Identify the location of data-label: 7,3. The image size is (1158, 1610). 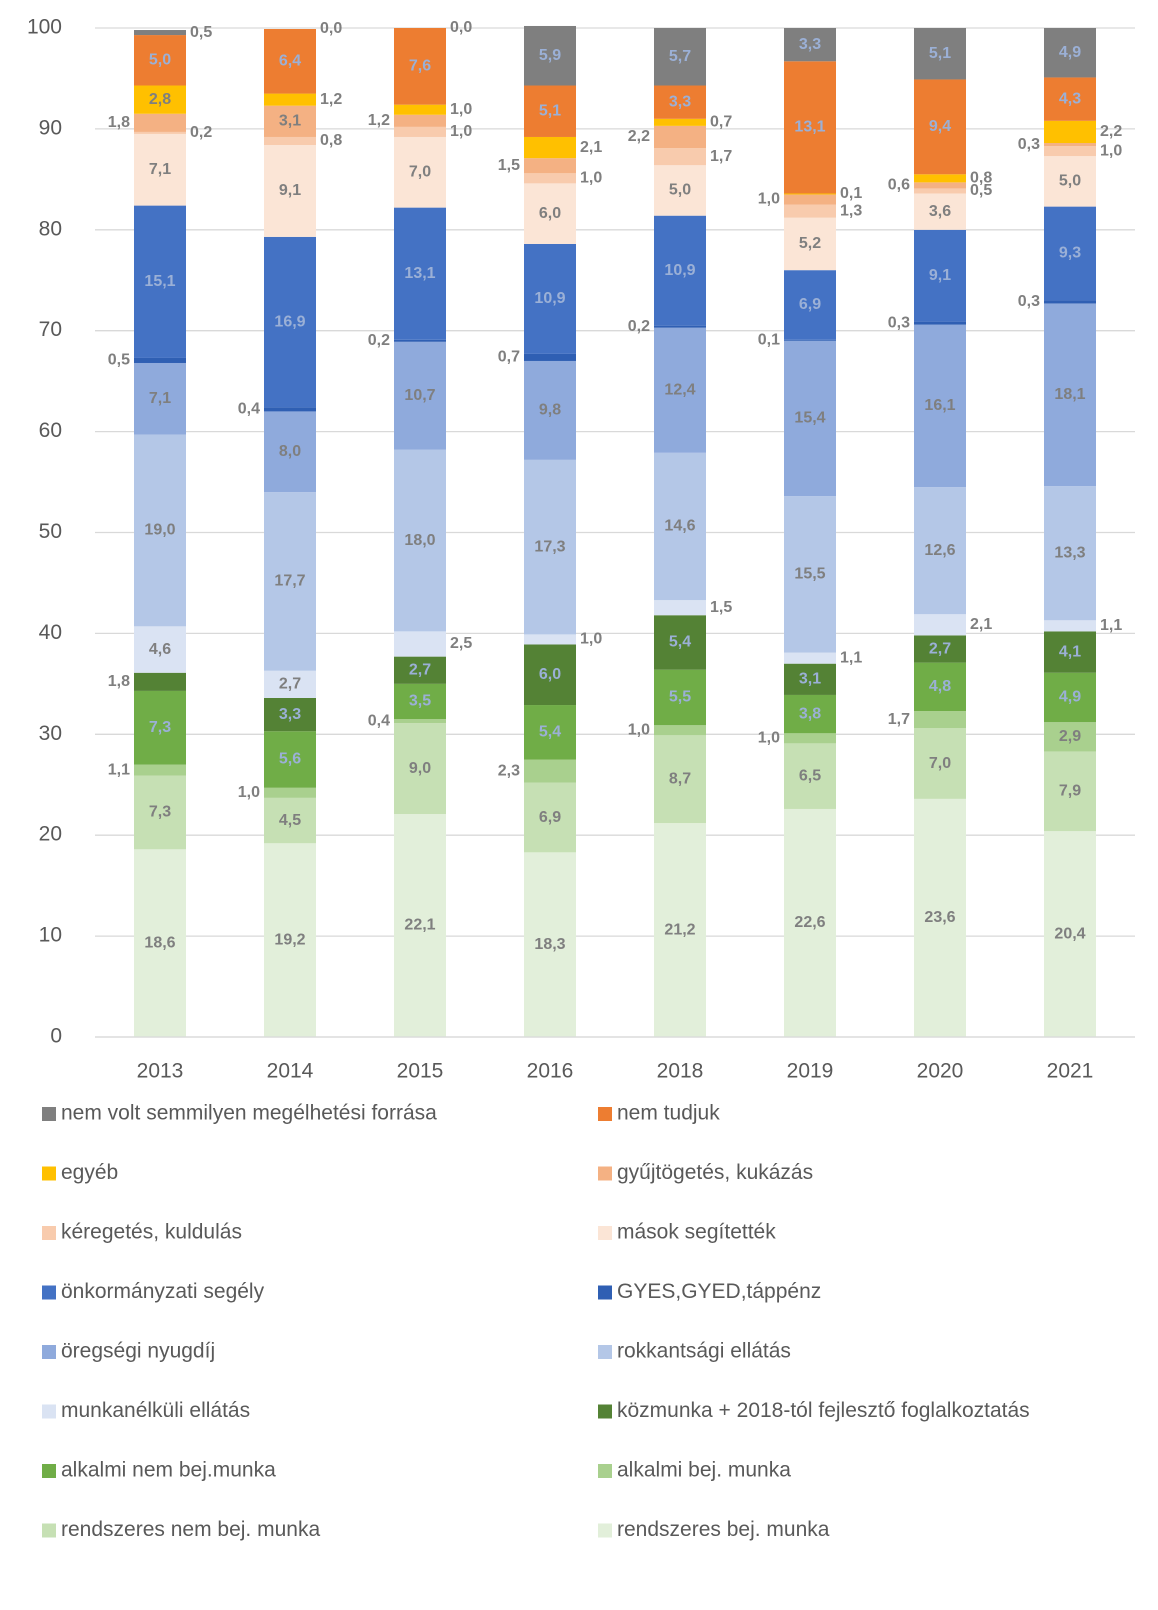
(160, 727).